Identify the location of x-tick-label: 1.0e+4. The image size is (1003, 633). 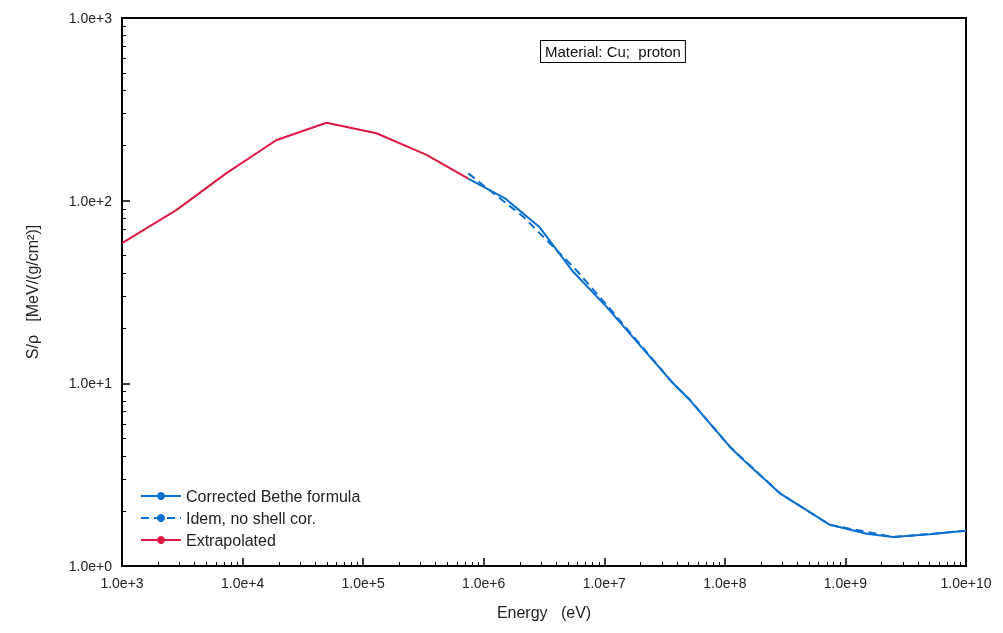
(242, 583).